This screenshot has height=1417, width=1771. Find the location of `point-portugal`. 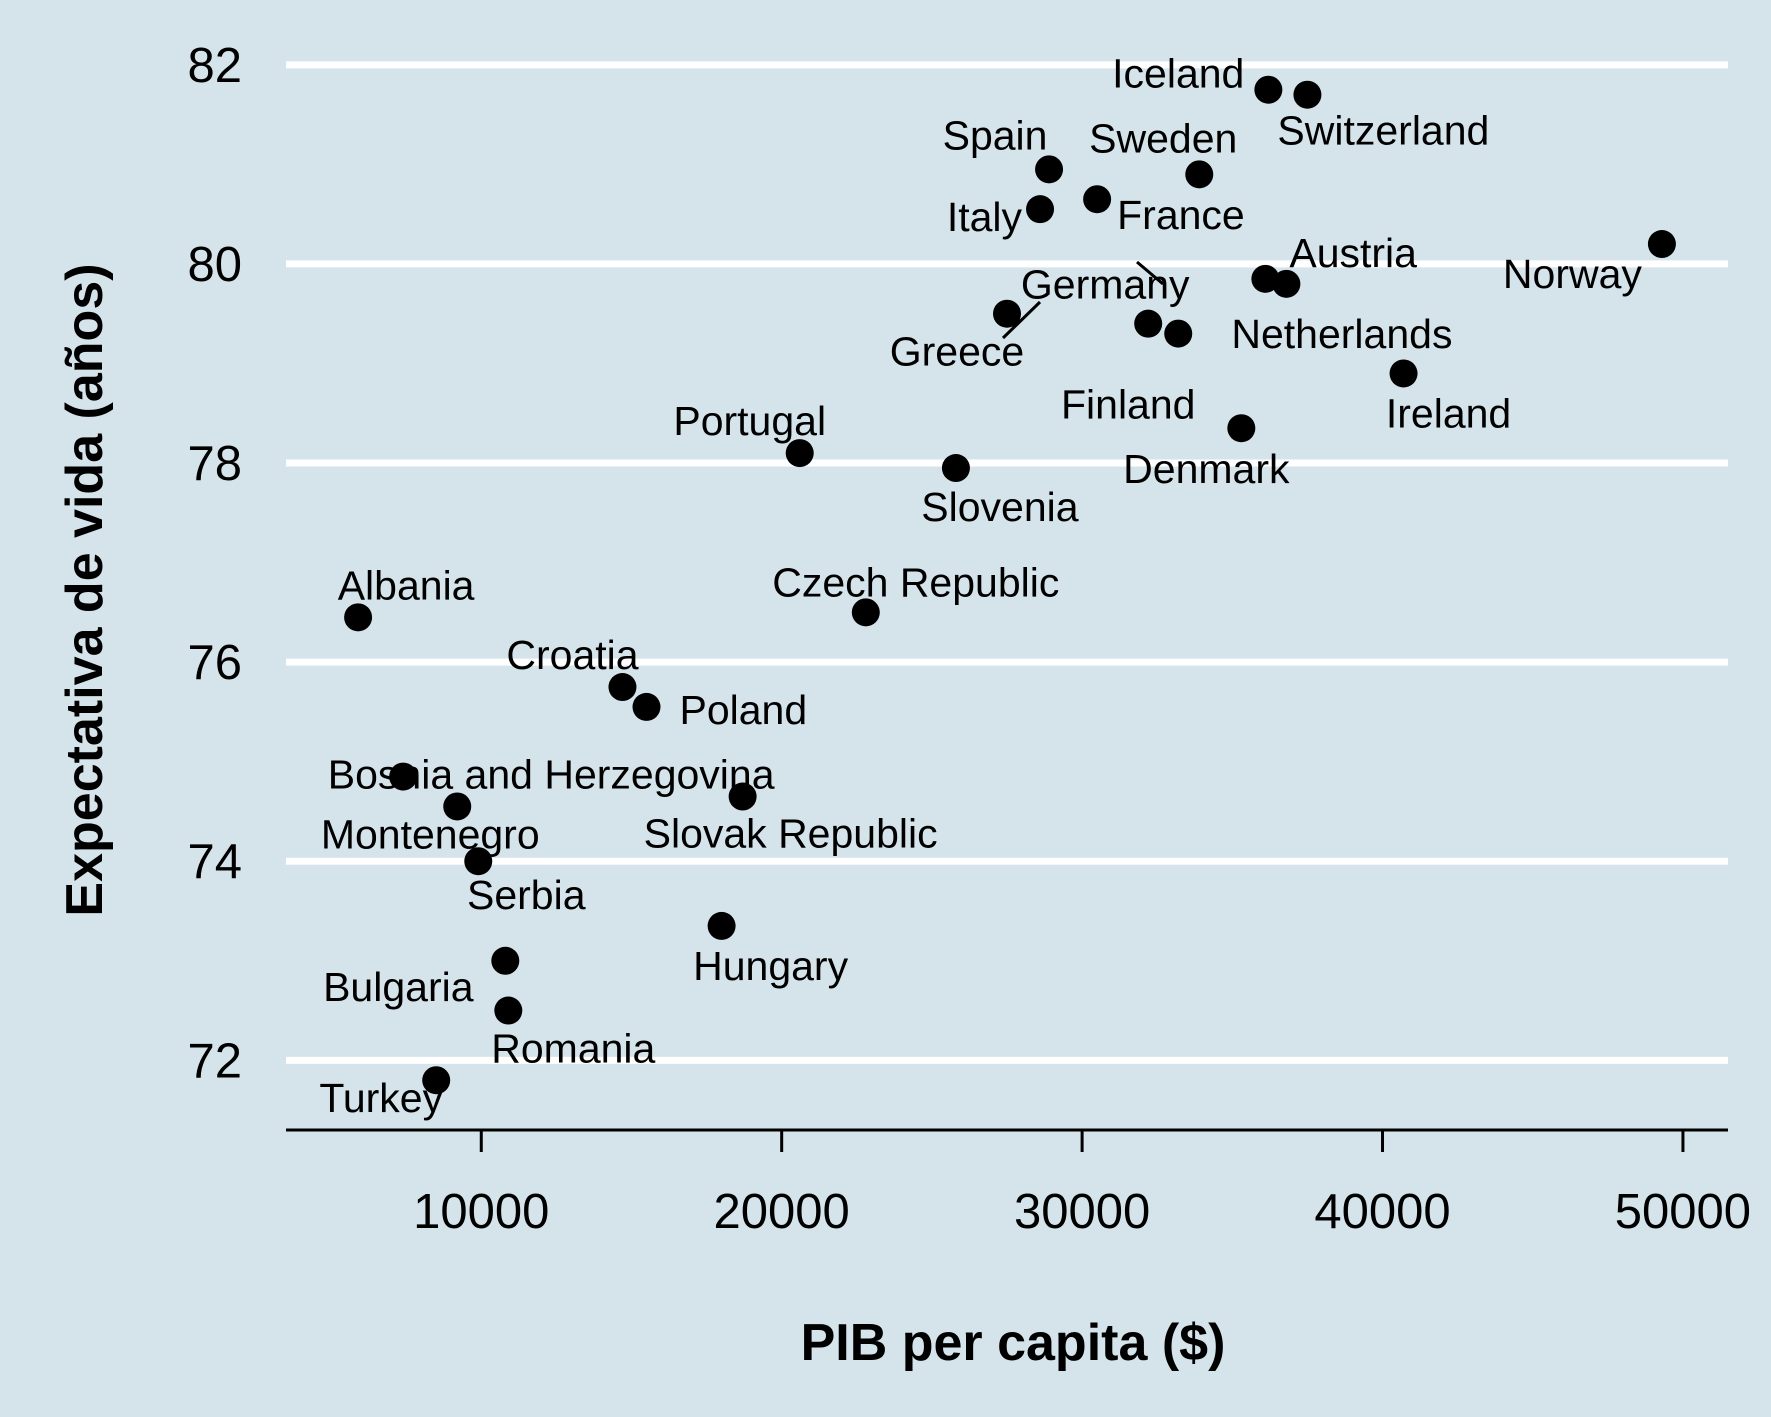

point-portugal is located at coordinates (799, 453).